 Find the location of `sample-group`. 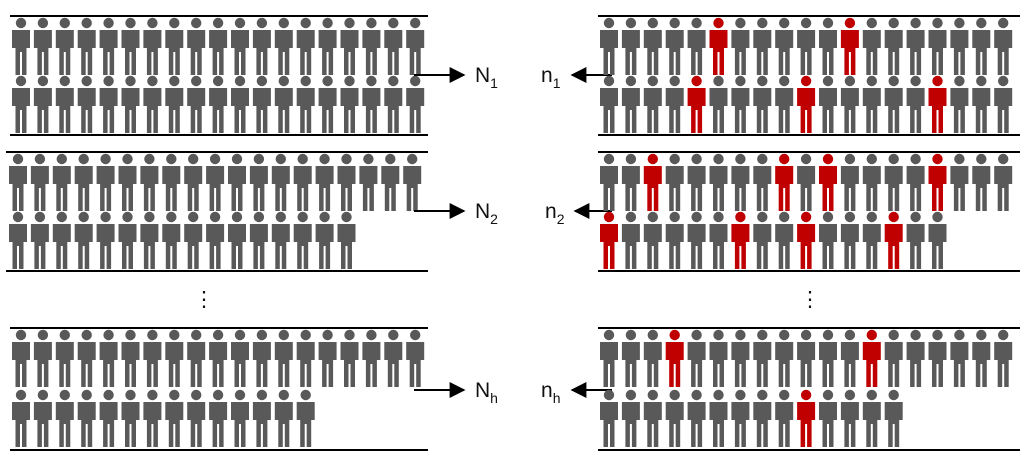

sample-group is located at coordinates (806, 75).